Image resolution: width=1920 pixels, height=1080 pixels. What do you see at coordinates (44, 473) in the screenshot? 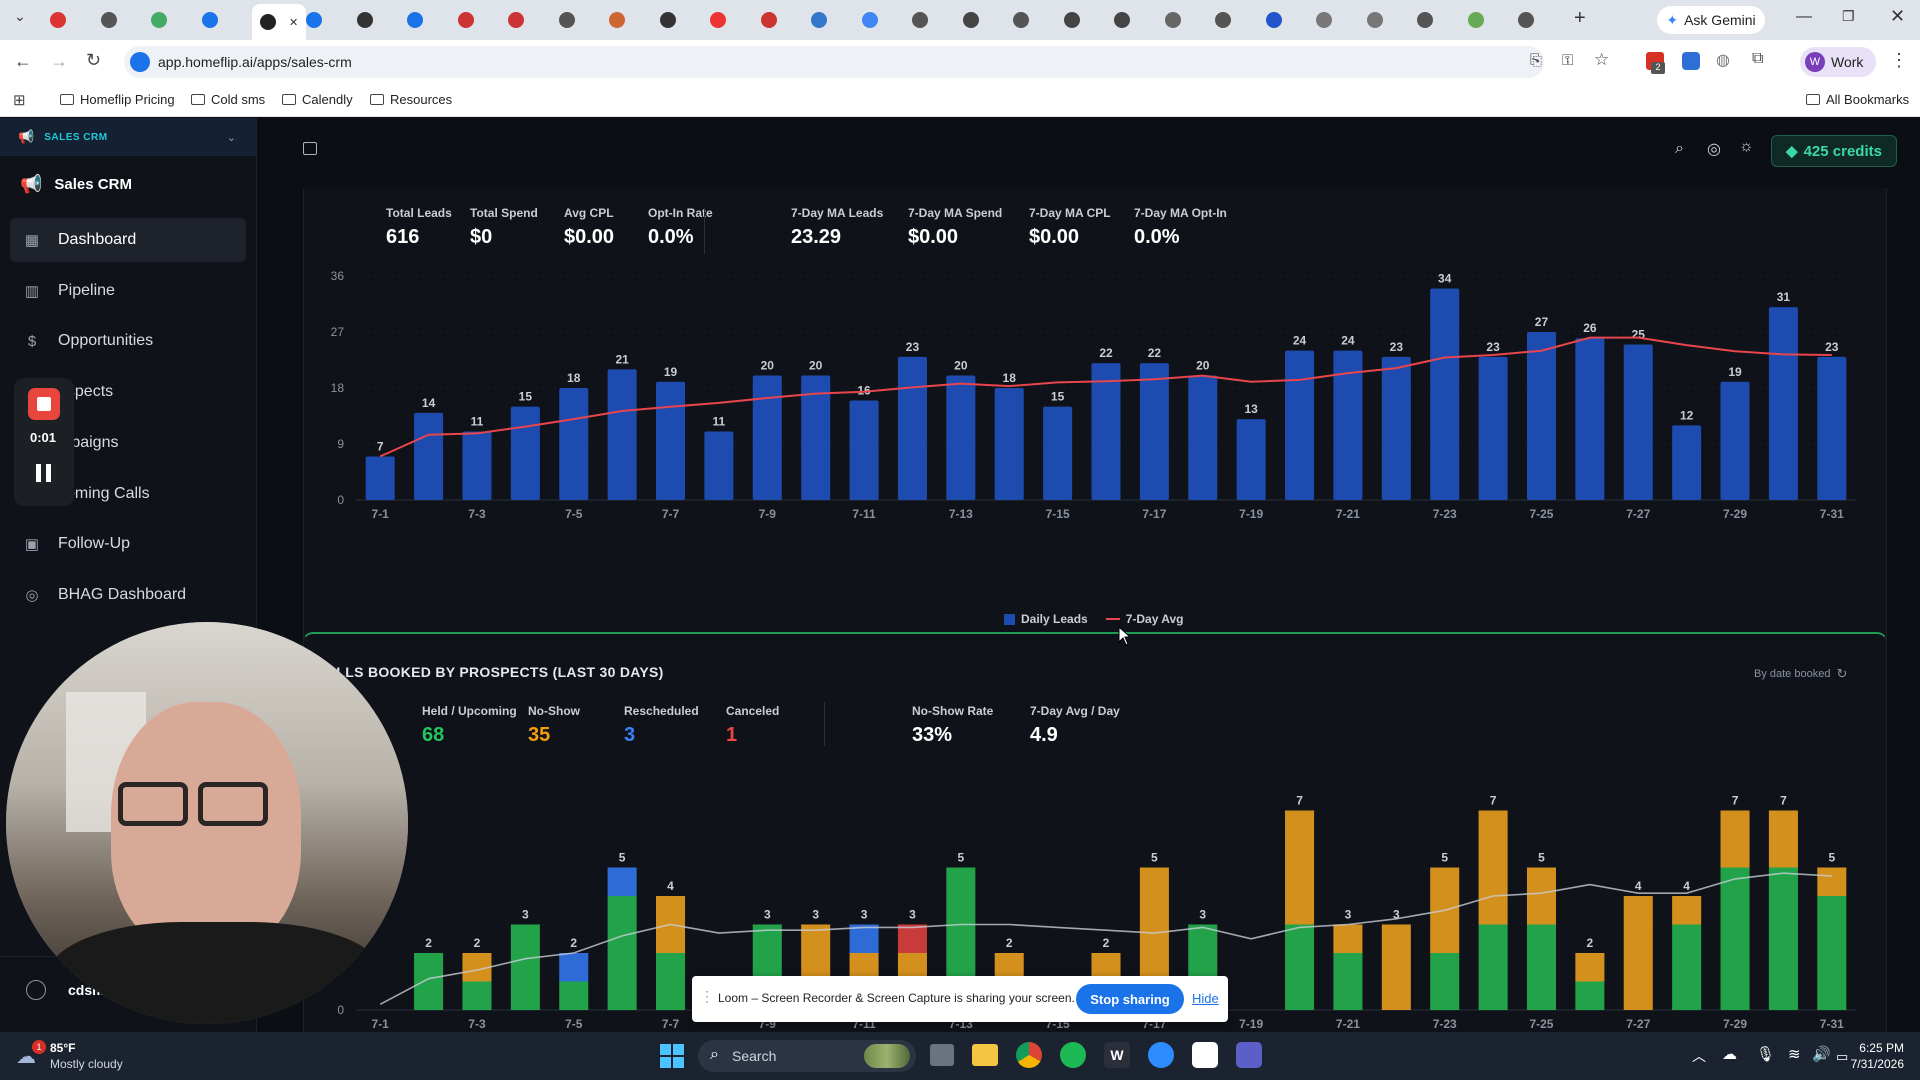
I see `pause-icon` at bounding box center [44, 473].